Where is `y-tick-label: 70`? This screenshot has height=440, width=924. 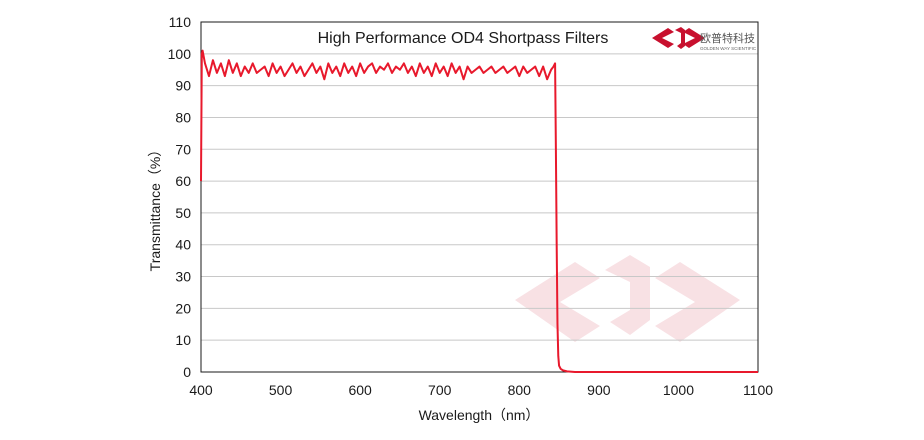 y-tick-label: 70 is located at coordinates (183, 149).